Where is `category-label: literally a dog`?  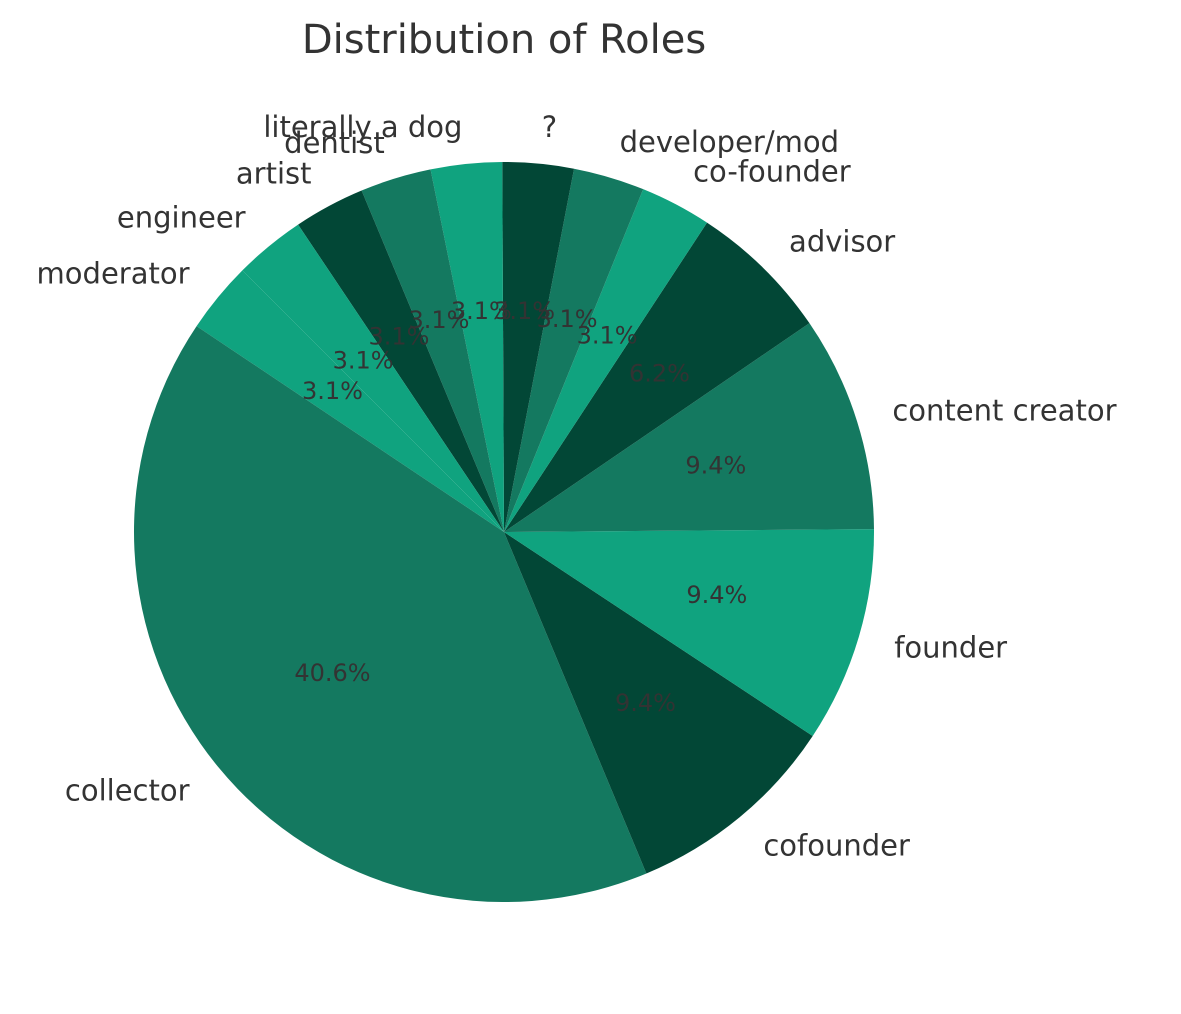
category-label: literally a dog is located at coordinates (362, 127).